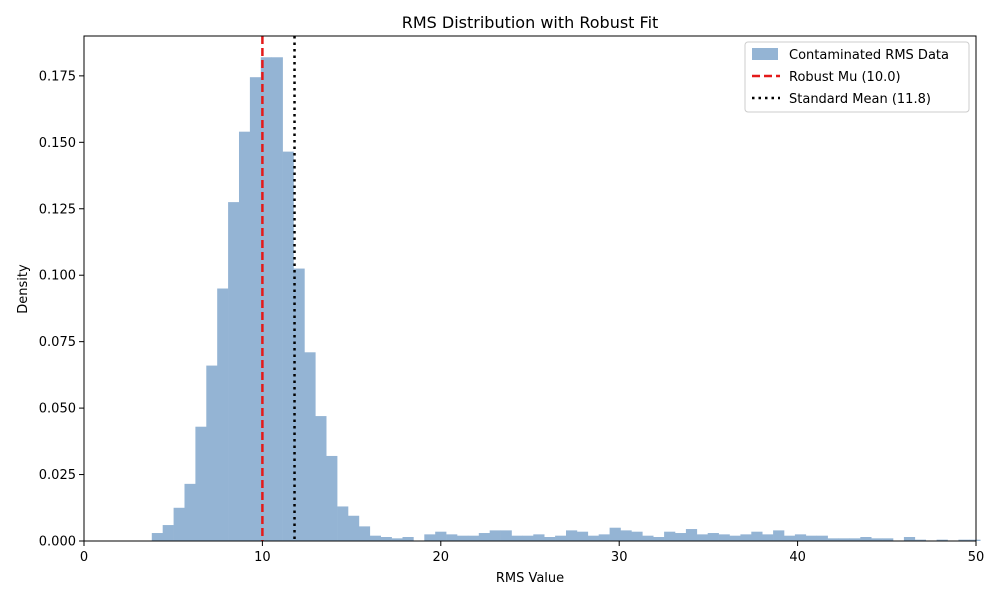  I want to click on x-tick-label: 10, so click(262, 557).